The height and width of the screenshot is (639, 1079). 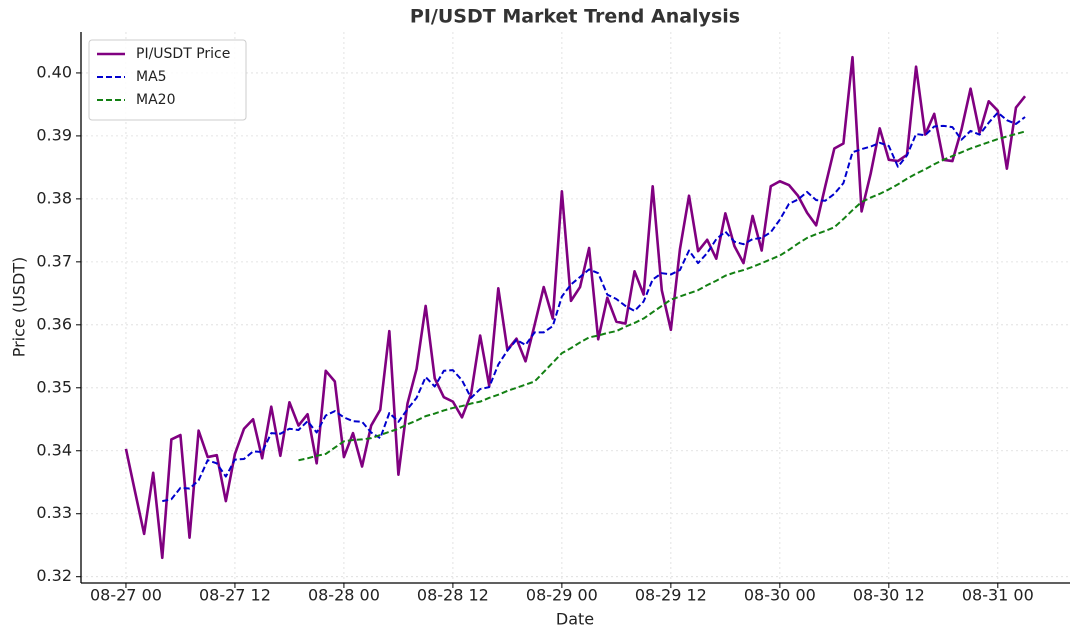 What do you see at coordinates (671, 595) in the screenshot?
I see `x-tick-label: 08-29 12` at bounding box center [671, 595].